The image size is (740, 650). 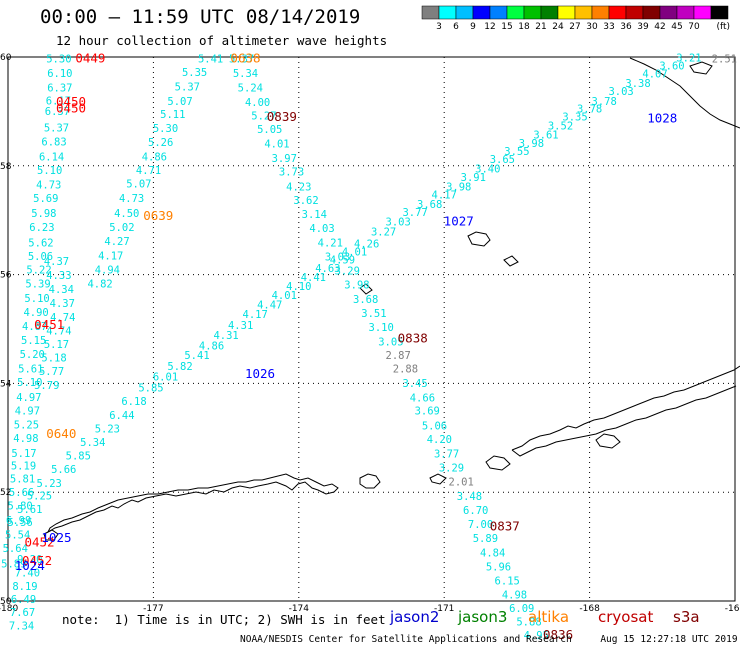 What do you see at coordinates (444, 609) in the screenshot?
I see `lon-tick: -171` at bounding box center [444, 609].